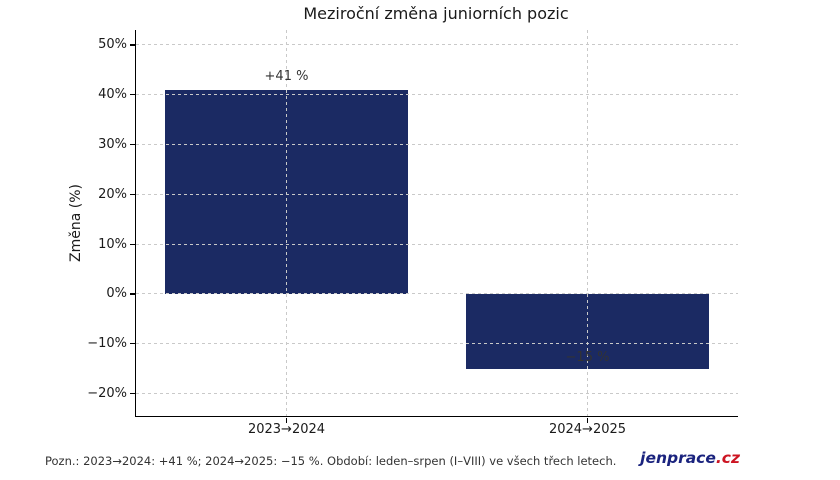  I want to click on bar-value-label: −15 %, so click(587, 357).